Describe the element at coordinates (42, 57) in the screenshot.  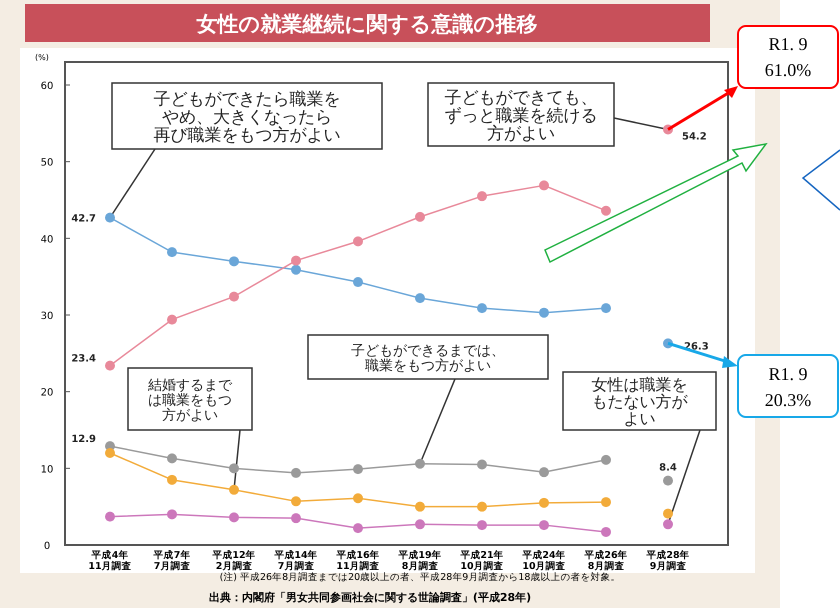
I see `y-axis-title: (%)` at that location.